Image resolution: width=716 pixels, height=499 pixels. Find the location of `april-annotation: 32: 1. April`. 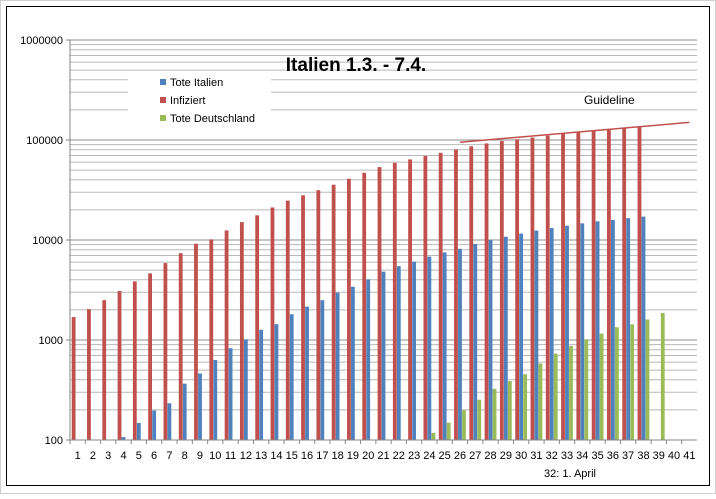

april-annotation: 32: 1. April is located at coordinates (570, 474).